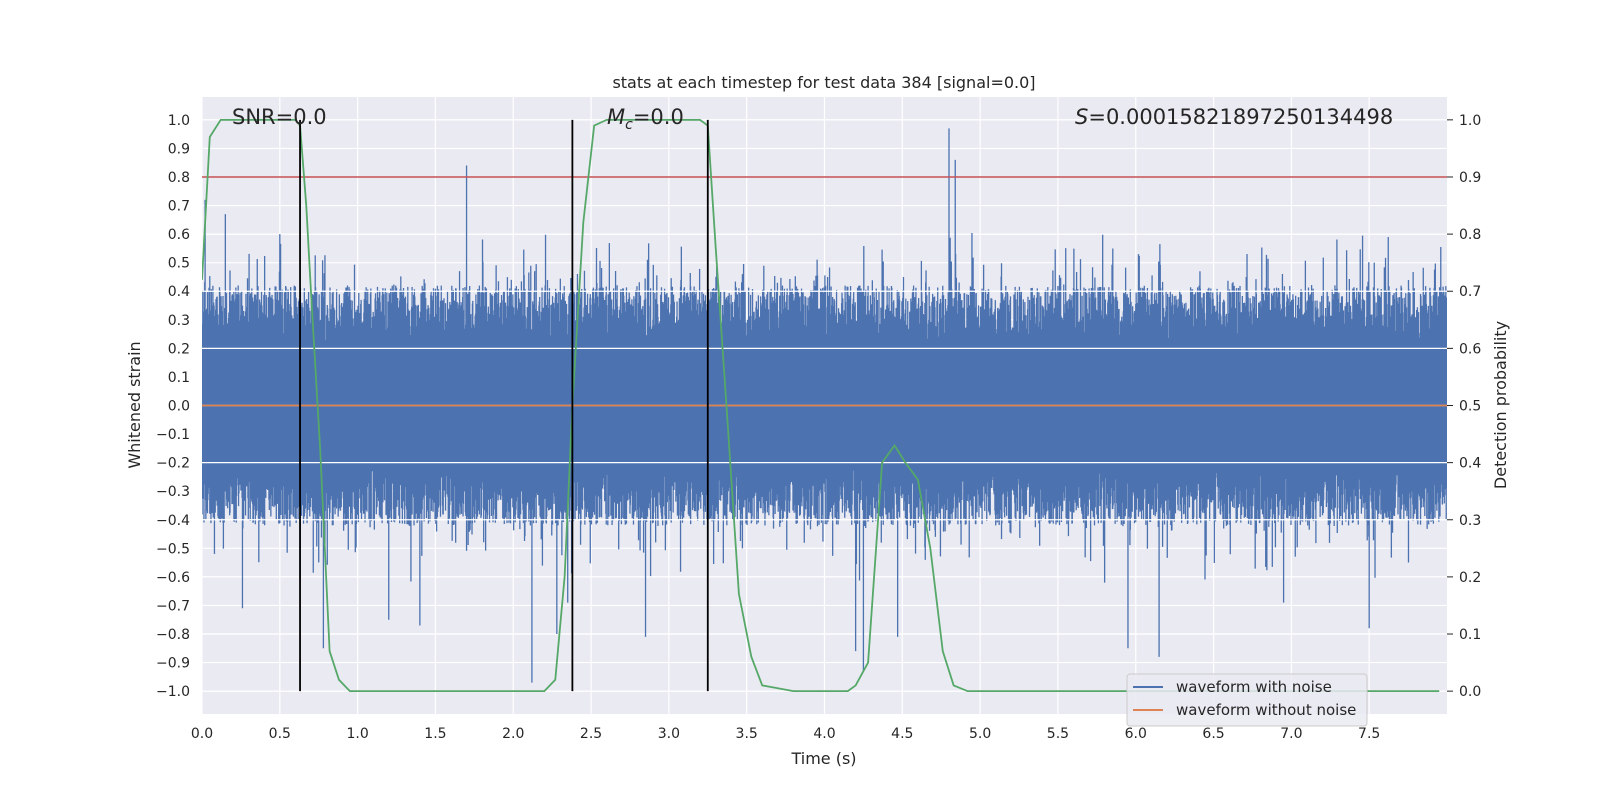 Image resolution: width=1600 pixels, height=800 pixels. Describe the element at coordinates (1470, 635) in the screenshot. I see `y-right-tick-label: 0.1` at that location.